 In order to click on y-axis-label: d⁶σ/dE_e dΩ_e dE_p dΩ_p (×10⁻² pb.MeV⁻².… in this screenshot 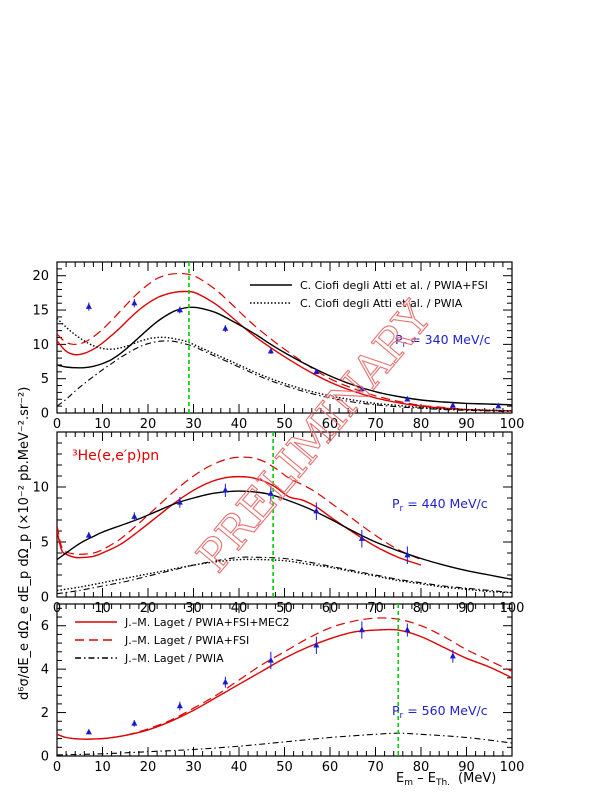, I will do `click(24, 543)`.